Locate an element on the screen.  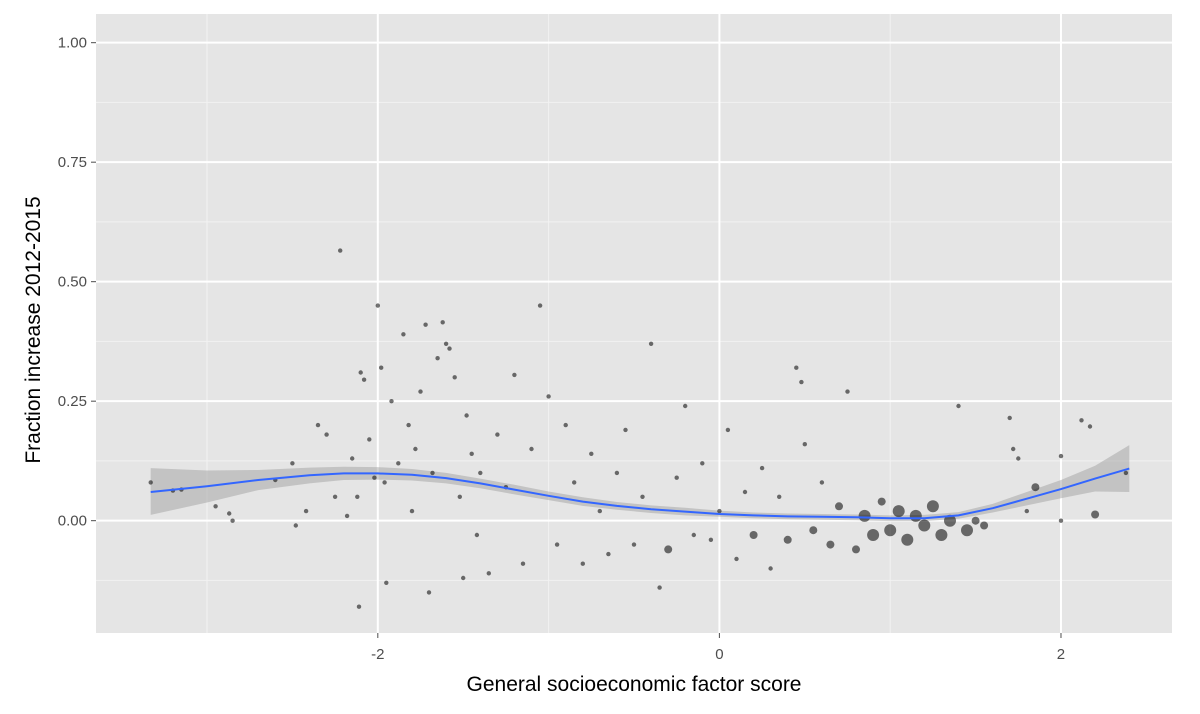
y-axis-title: Fraction increase 2012-2015 is located at coordinates (33, 329).